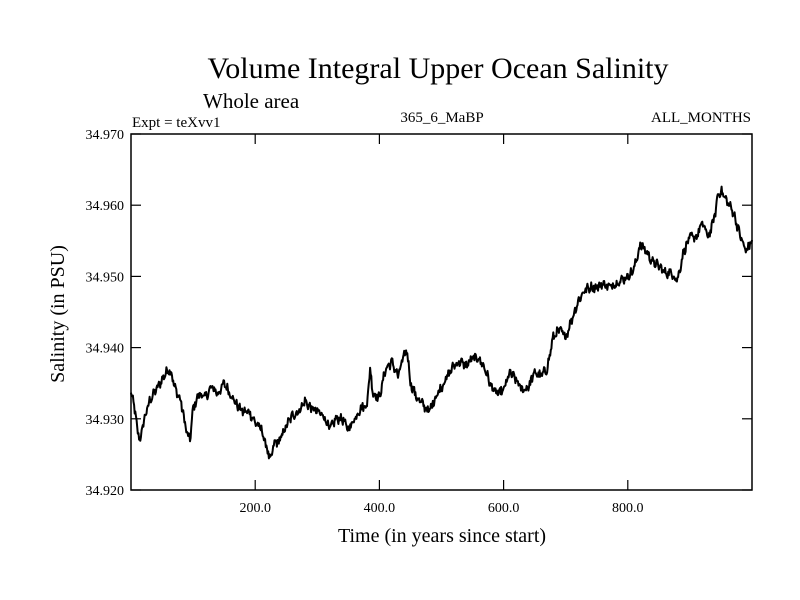  Describe the element at coordinates (105, 135) in the screenshot. I see `y-tick-label: 34.970` at that location.